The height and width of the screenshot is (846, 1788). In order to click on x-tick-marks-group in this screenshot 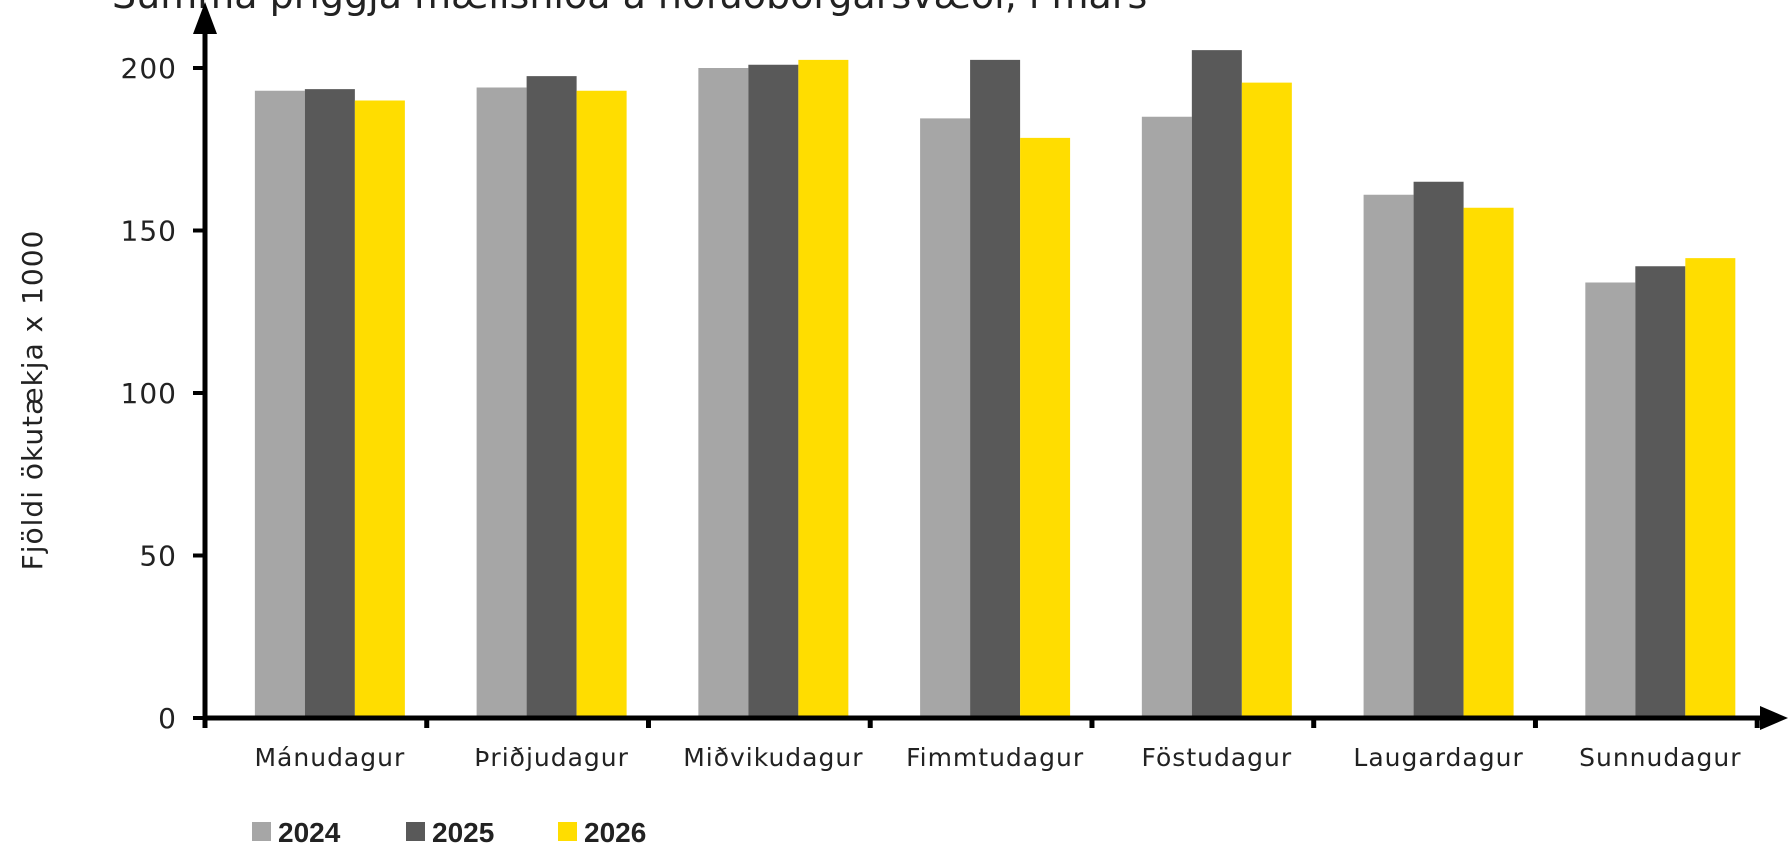, I will do `click(981, 723)`.